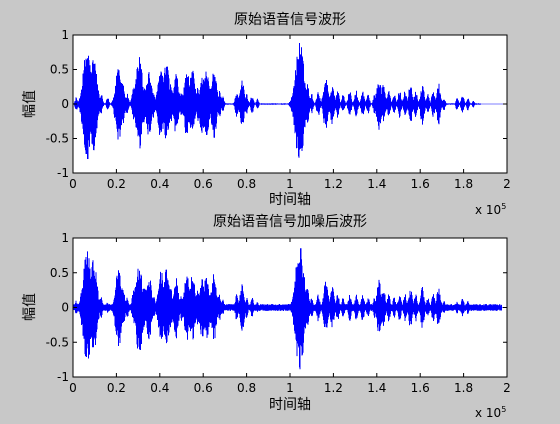  Describe the element at coordinates (290, 221) in the screenshot. I see `chart-title: 原始语音信号加噪后波形` at that location.